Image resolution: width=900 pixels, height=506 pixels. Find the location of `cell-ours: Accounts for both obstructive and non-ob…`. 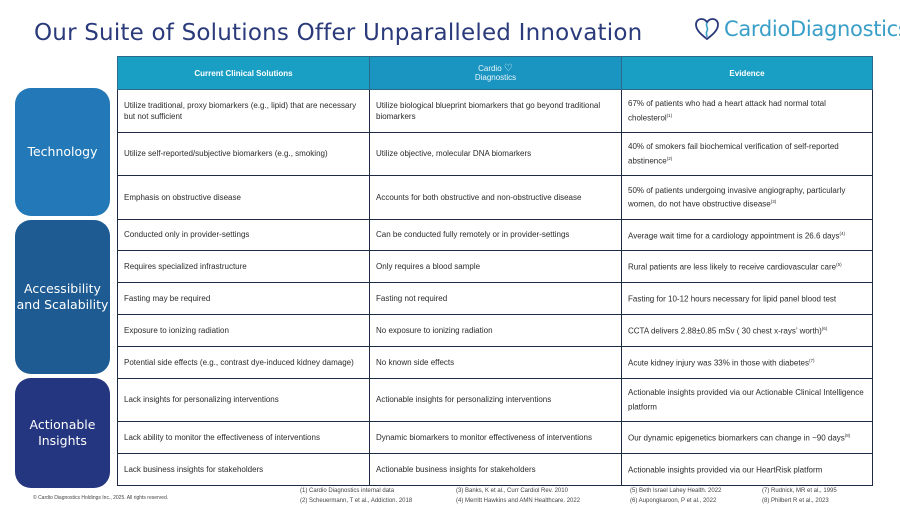

cell-ours: Accounts for both obstructive and non-ob… is located at coordinates (495, 197).